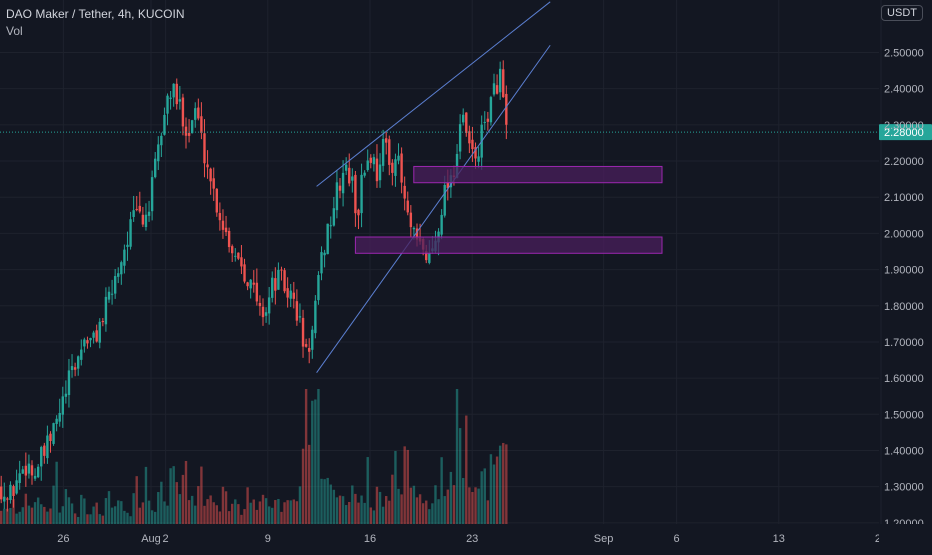 The image size is (932, 555). Describe the element at coordinates (904, 234) in the screenshot. I see `price-tick-label: 2.00000` at that location.